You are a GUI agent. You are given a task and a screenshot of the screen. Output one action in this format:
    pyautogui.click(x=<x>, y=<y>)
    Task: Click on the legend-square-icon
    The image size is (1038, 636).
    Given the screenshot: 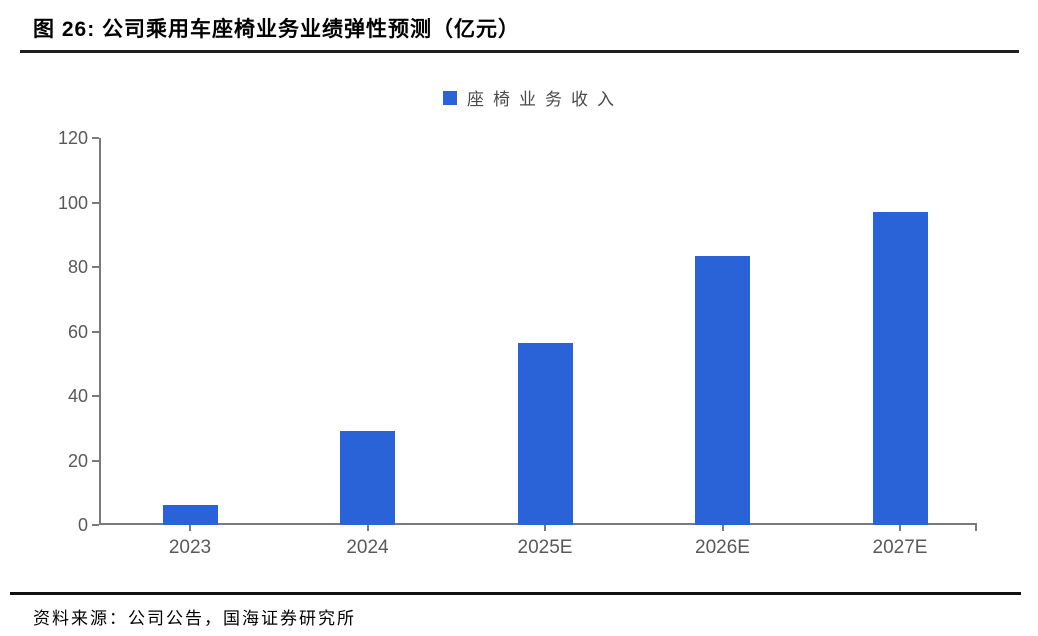 What is the action you would take?
    pyautogui.click(x=450, y=97)
    